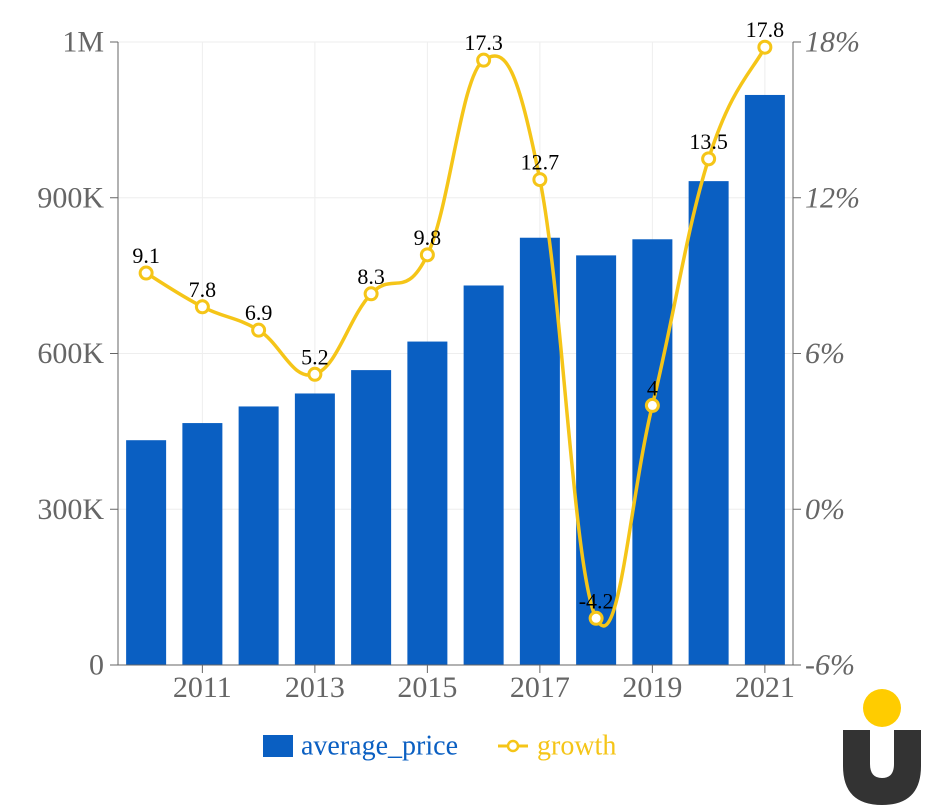 Image resolution: width=934 pixels, height=812 pixels. What do you see at coordinates (203, 289) in the screenshot?
I see `growth-data-label: 7.8` at bounding box center [203, 289].